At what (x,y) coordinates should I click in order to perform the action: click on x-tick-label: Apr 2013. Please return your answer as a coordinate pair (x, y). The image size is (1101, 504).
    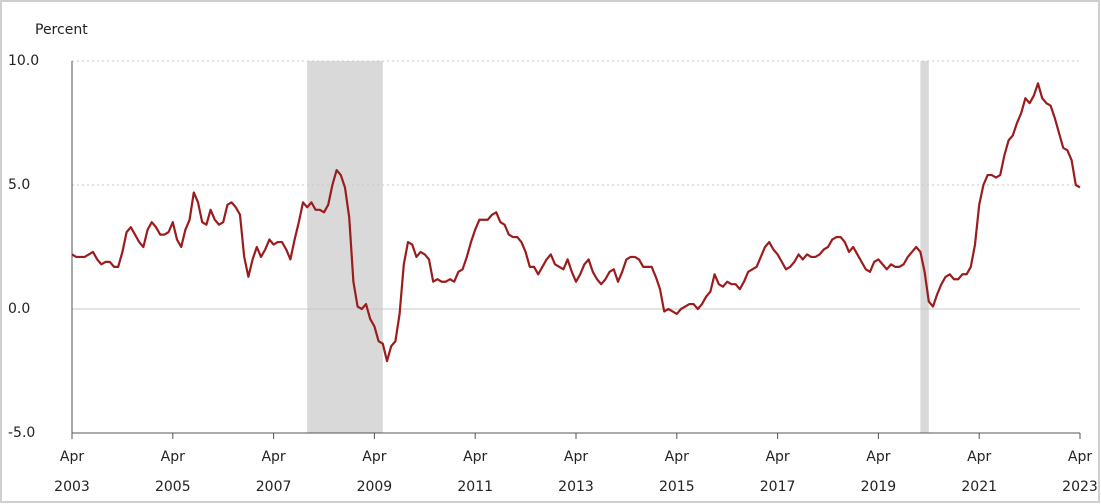
    Looking at the image, I should click on (576, 472).